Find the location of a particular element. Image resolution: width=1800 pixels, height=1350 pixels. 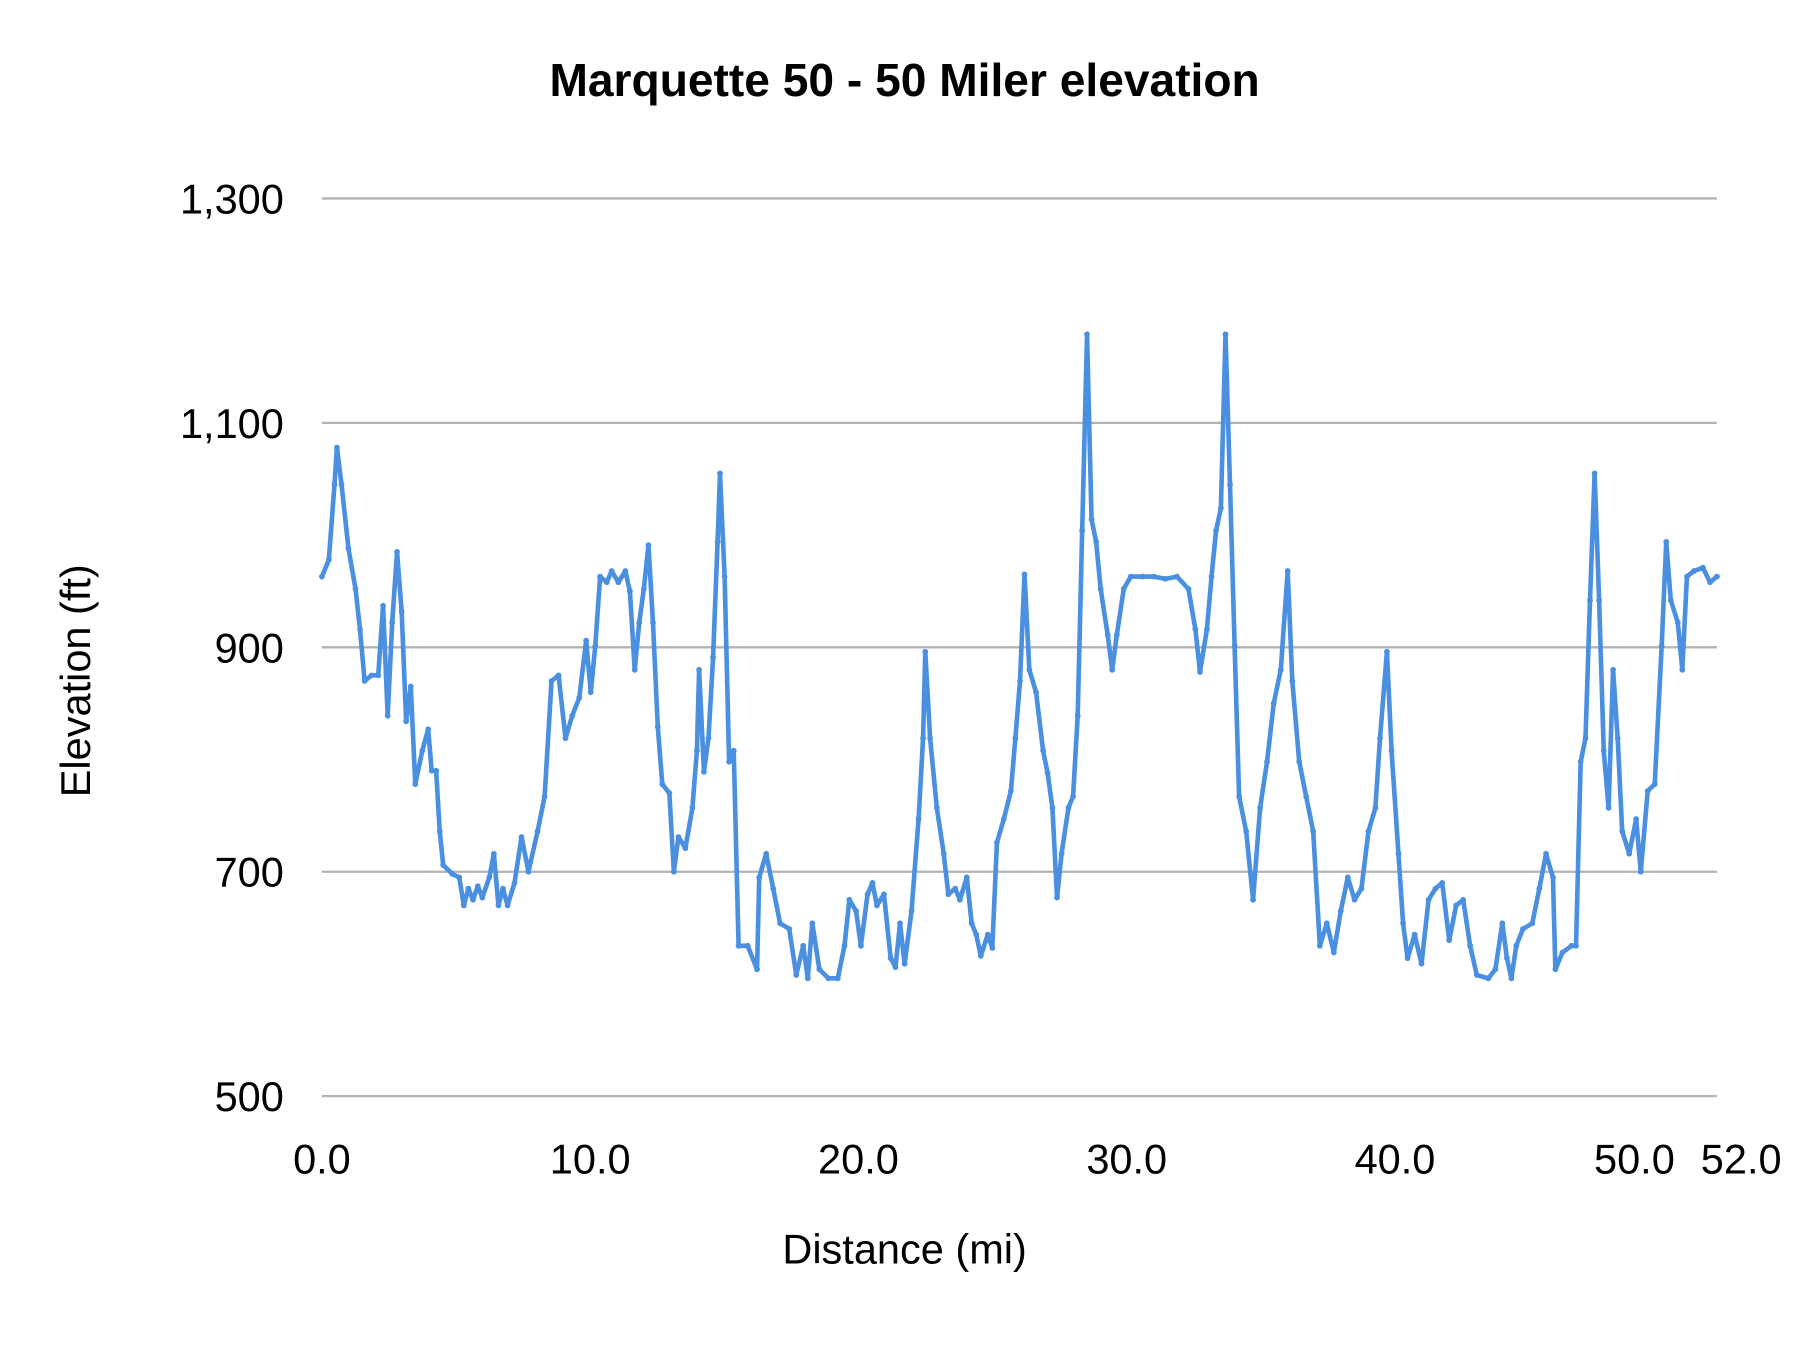

y-tick-label: 1,100 is located at coordinates (232, 423).